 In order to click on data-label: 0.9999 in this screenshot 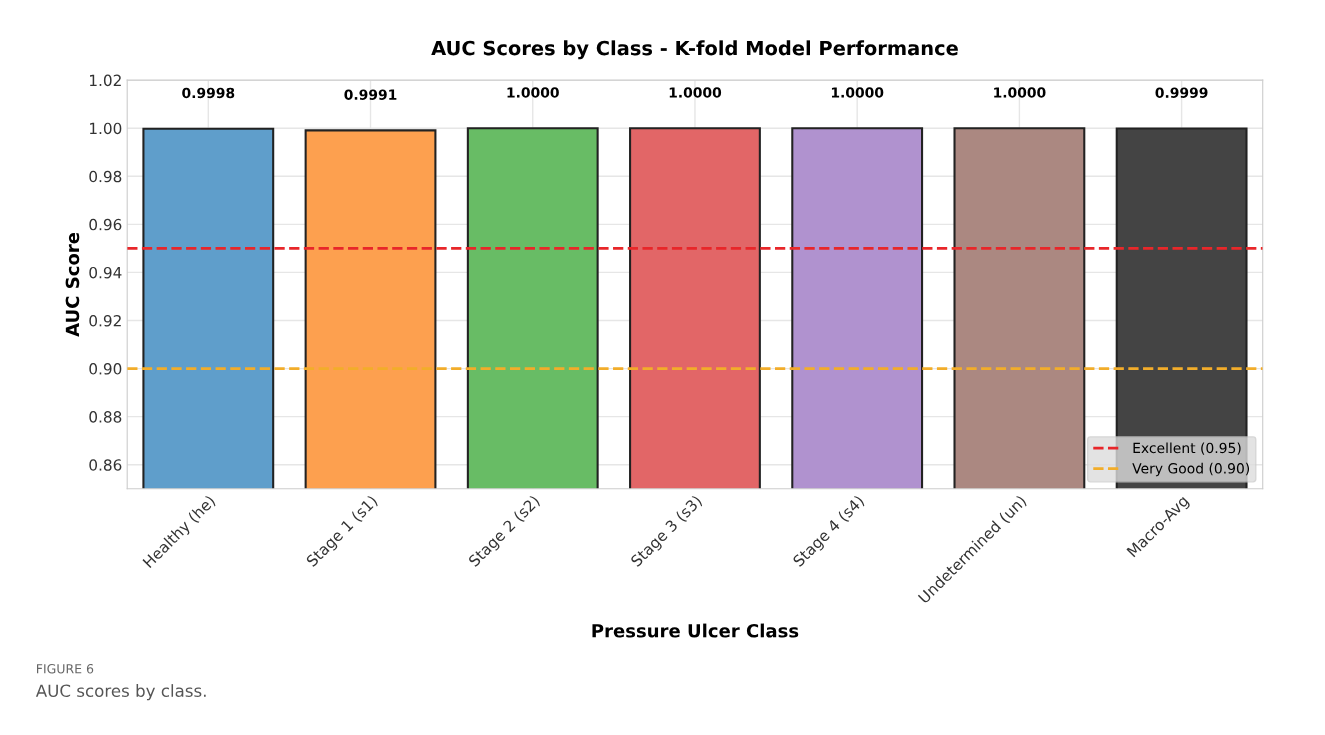, I will do `click(1181, 92)`.